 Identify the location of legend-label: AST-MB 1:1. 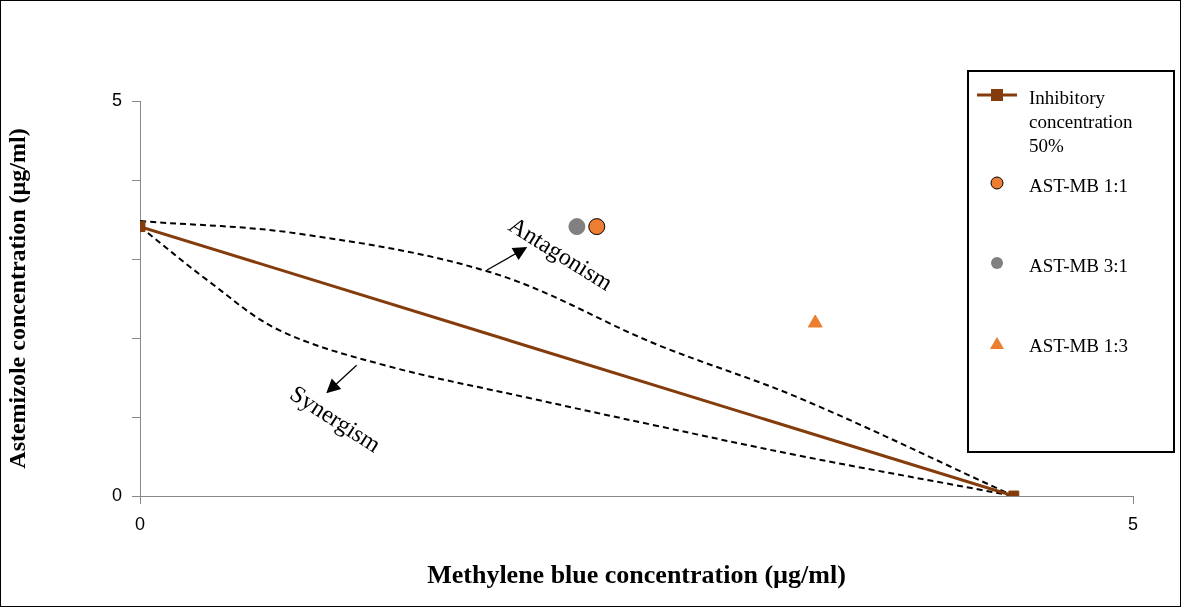
(1079, 186).